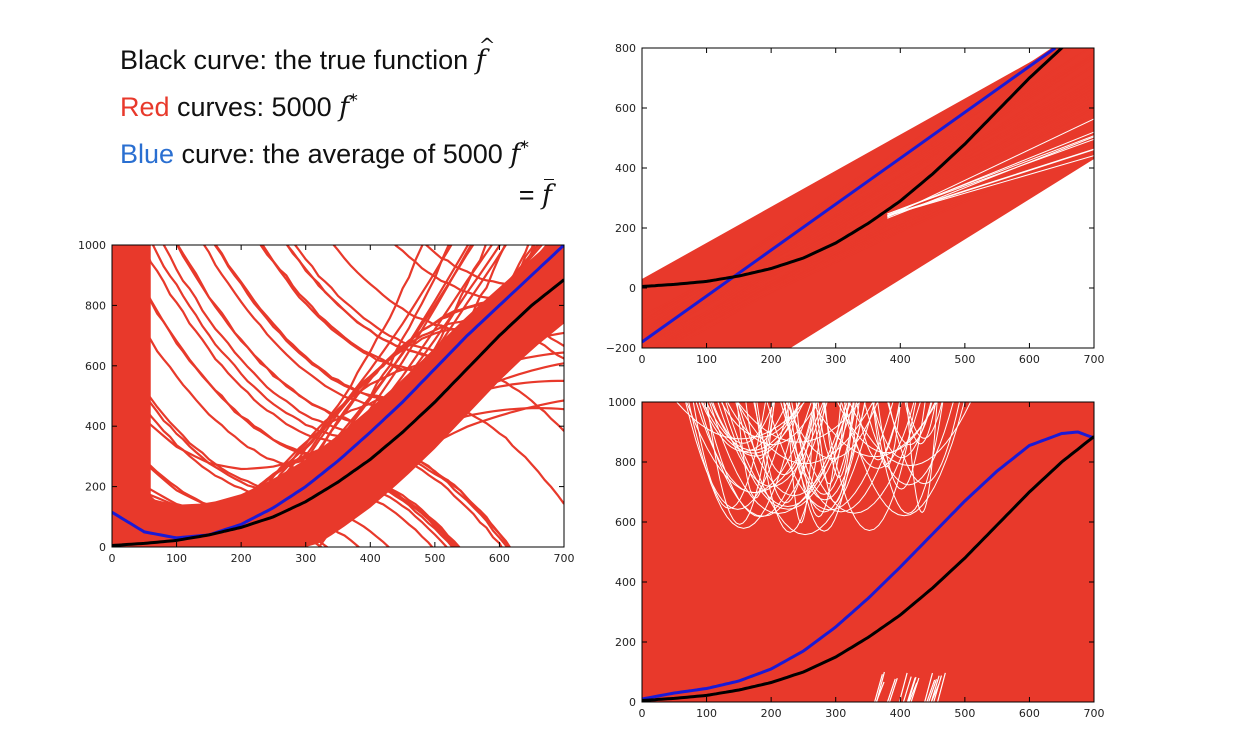 The image size is (1250, 756). Describe the element at coordinates (355, 195) in the screenshot. I see `legend-eq-line: = f` at that location.